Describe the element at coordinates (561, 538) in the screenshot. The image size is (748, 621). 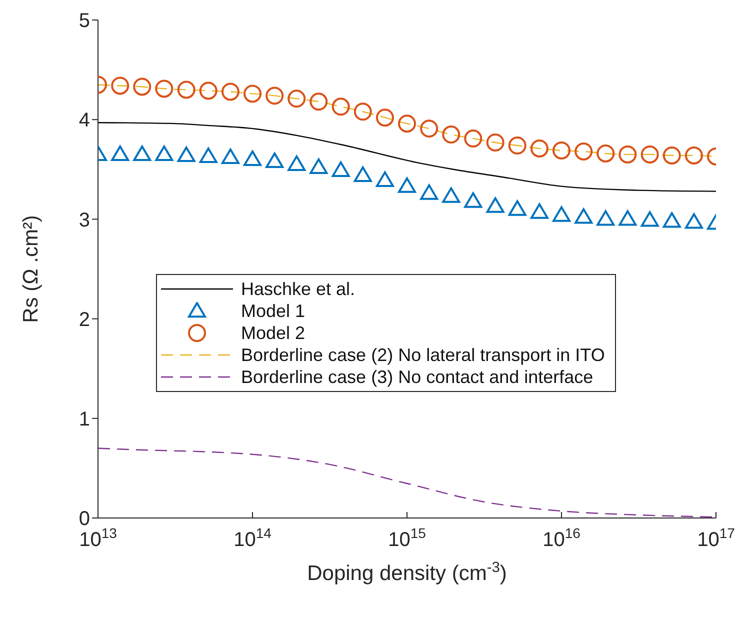
I see `x-tick-label: 10$^{16}$` at that location.